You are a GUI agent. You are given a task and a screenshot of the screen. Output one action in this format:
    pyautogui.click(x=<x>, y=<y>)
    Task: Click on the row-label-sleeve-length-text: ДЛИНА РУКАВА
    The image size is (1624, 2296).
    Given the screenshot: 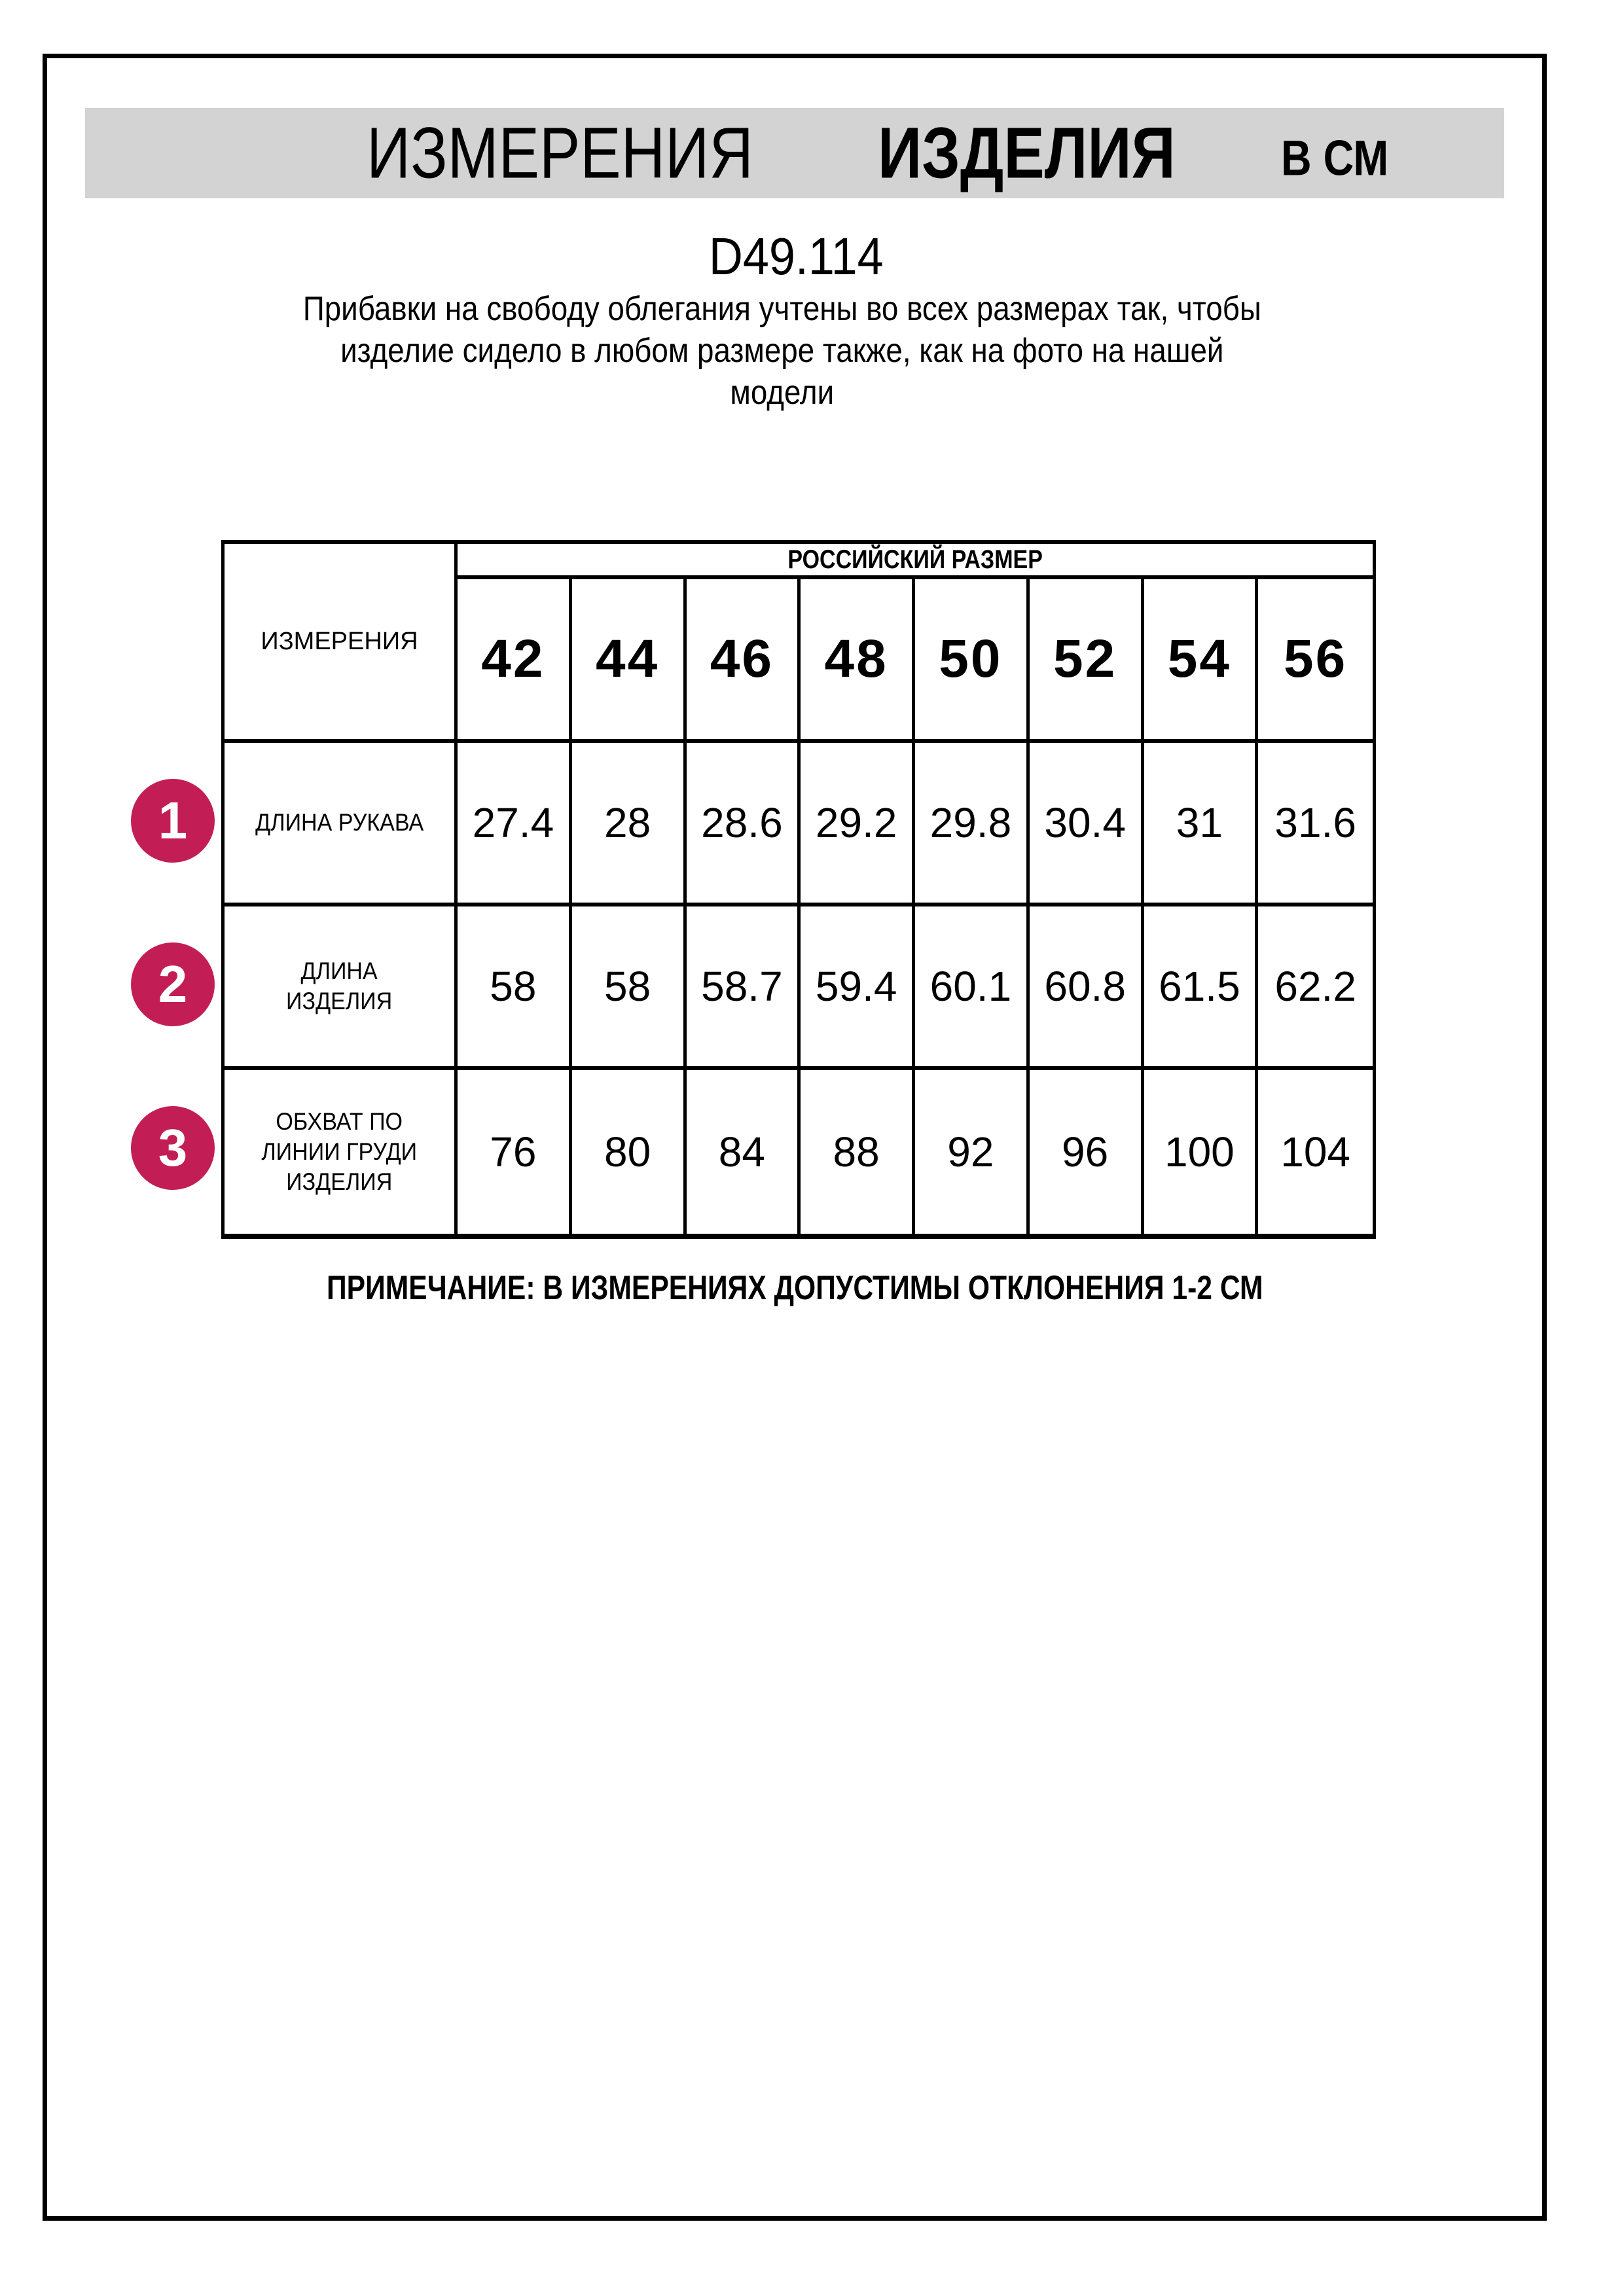 What is the action you would take?
    pyautogui.click(x=339, y=822)
    